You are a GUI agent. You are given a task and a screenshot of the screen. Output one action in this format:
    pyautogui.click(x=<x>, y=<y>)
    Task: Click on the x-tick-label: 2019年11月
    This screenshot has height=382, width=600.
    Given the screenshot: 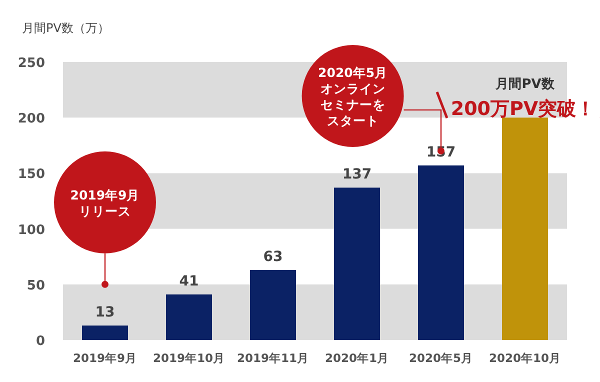 What is the action you would take?
    pyautogui.click(x=273, y=358)
    